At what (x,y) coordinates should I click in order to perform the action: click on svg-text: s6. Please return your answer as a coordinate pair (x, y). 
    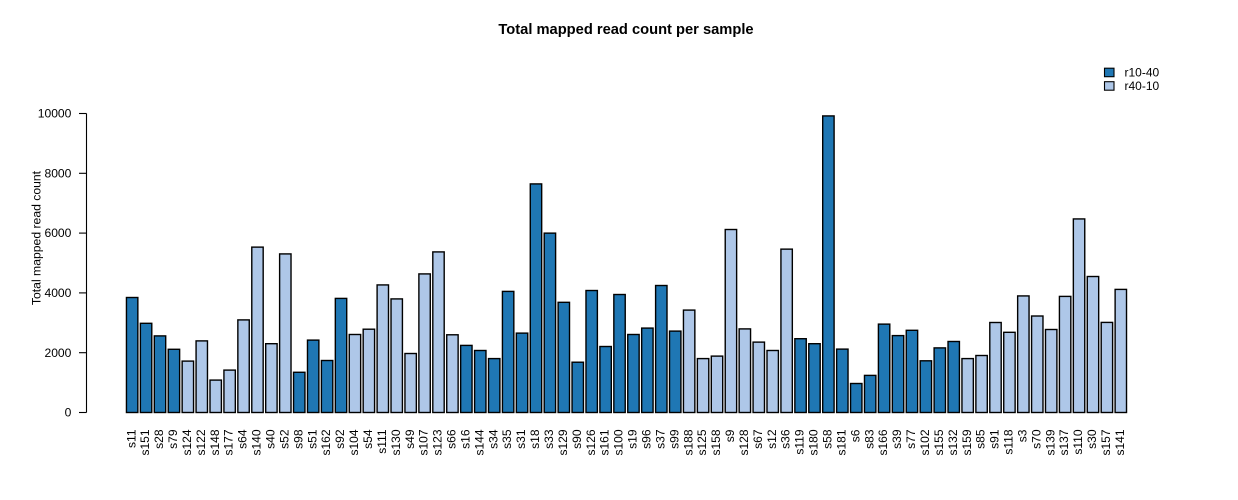
    Looking at the image, I should click on (855, 435).